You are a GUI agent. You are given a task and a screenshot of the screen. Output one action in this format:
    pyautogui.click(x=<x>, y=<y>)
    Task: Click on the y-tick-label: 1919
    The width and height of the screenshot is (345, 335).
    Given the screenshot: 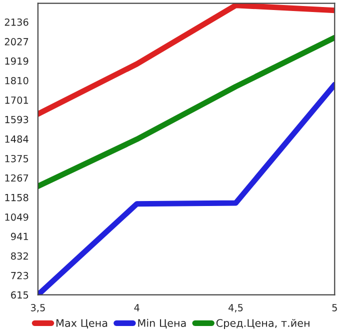 What is the action you would take?
    pyautogui.click(x=16, y=61)
    